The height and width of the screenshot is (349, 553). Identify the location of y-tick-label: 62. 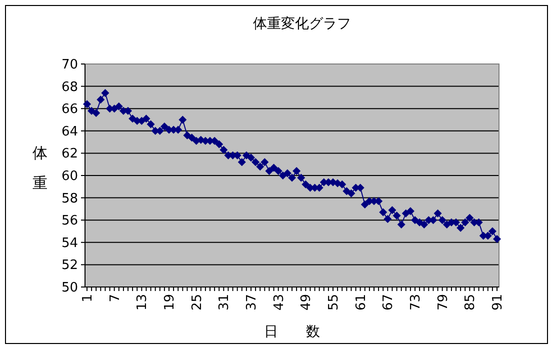
(69, 154).